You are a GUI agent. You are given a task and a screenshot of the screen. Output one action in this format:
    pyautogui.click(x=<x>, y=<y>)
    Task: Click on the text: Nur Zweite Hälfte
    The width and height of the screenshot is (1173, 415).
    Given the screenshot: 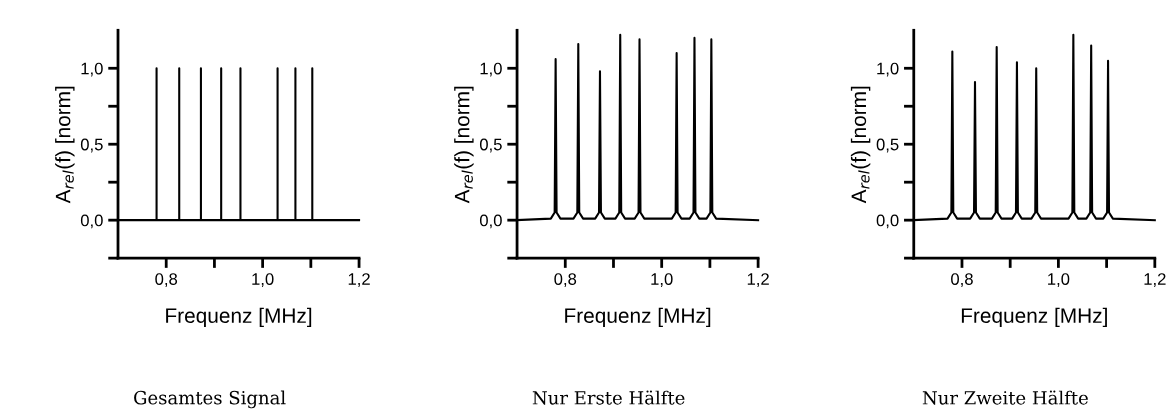 What is the action you would take?
    pyautogui.click(x=1005, y=397)
    